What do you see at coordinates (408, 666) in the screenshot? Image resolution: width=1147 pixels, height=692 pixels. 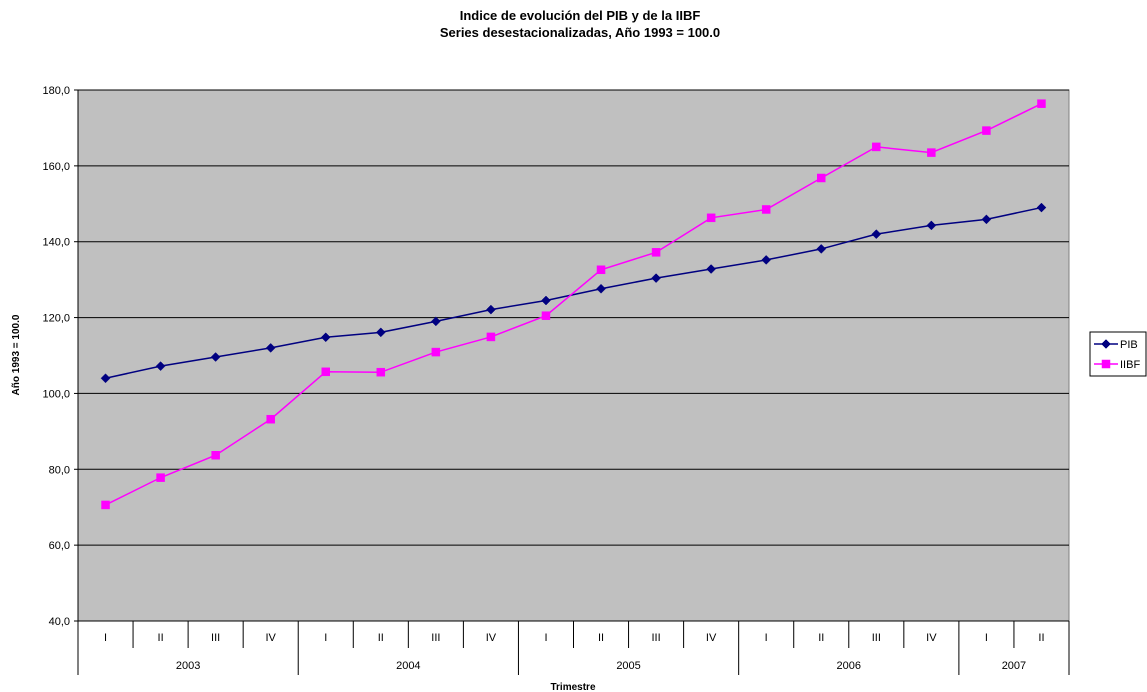 I see `year-label: 2004` at bounding box center [408, 666].